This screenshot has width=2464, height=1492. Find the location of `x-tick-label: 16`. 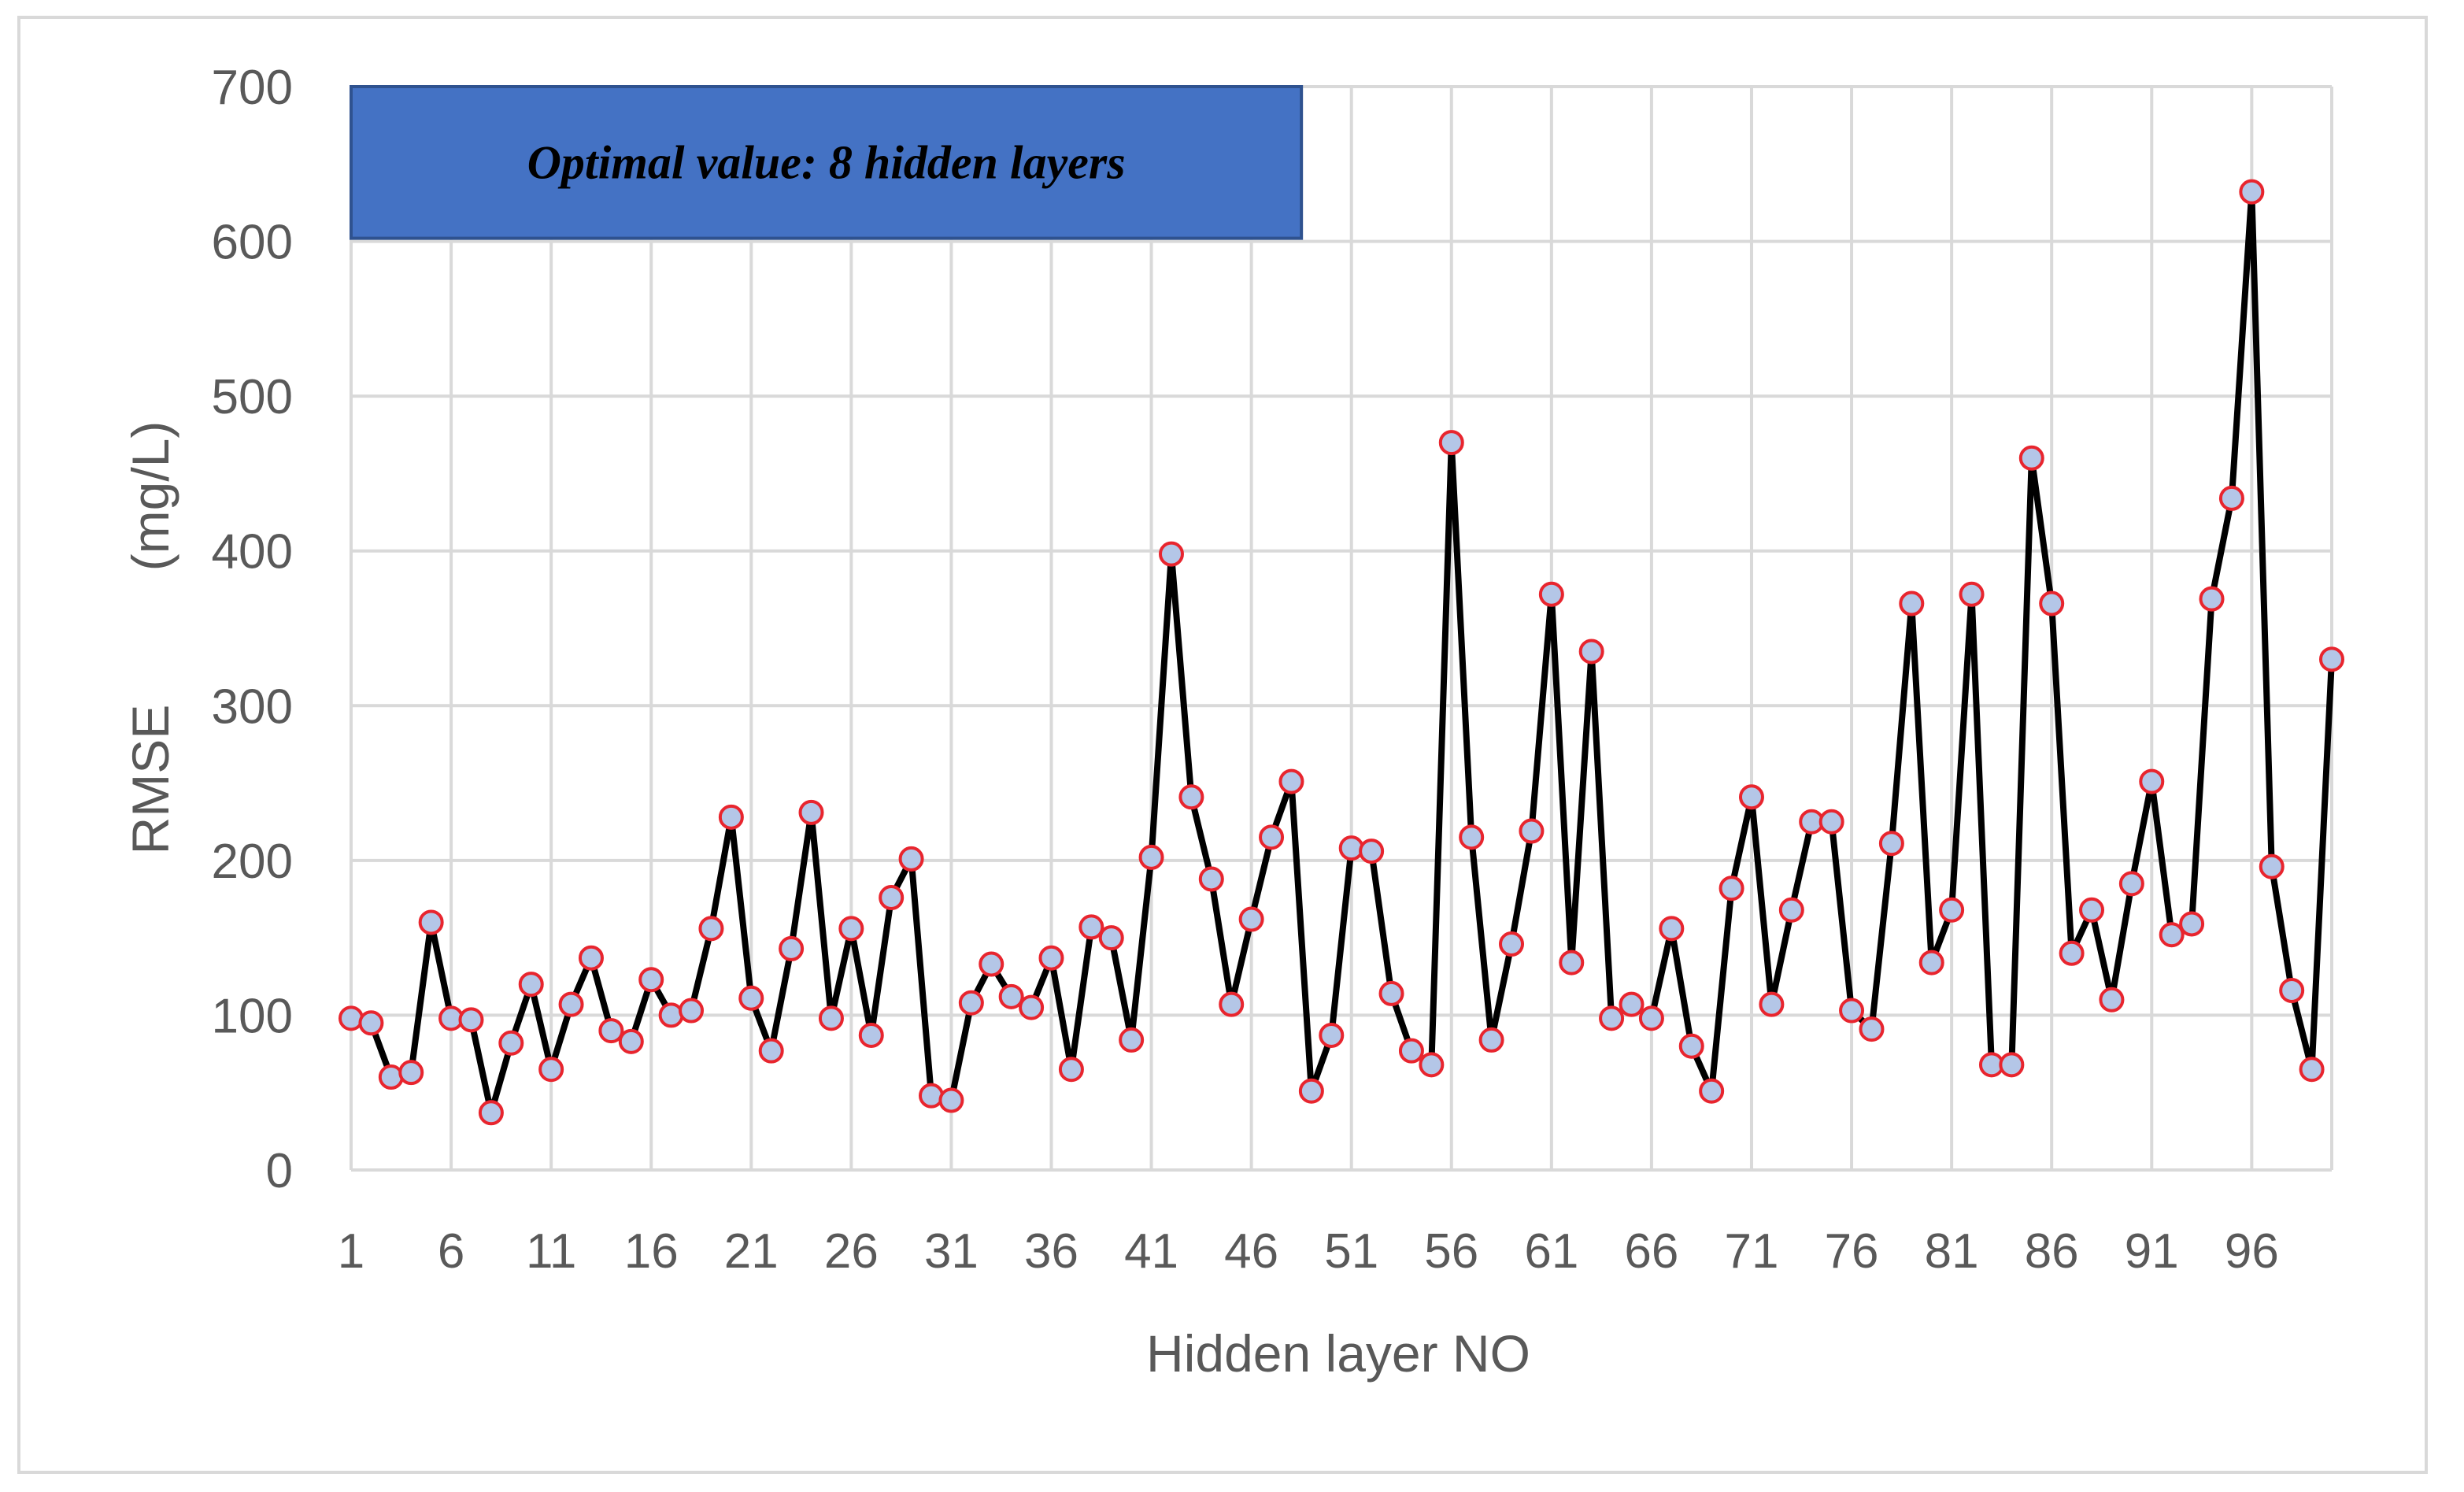

x-tick-label: 16 is located at coordinates (651, 1251).